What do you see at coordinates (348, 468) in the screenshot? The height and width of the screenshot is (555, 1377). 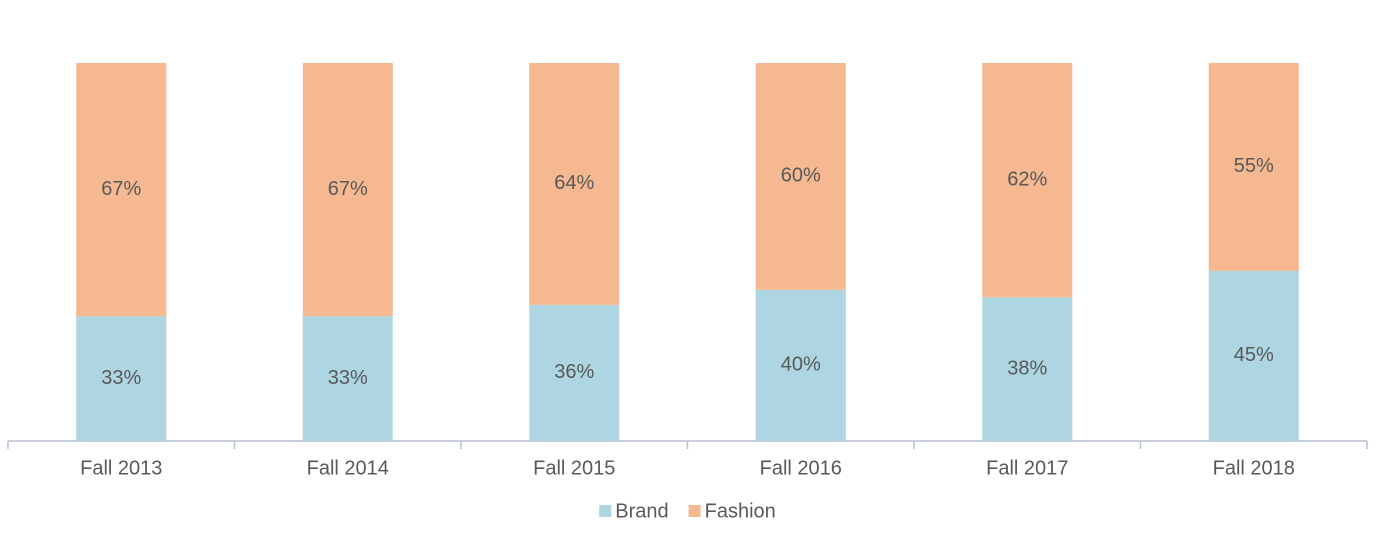 I see `x-tick-label: Fall 2014` at bounding box center [348, 468].